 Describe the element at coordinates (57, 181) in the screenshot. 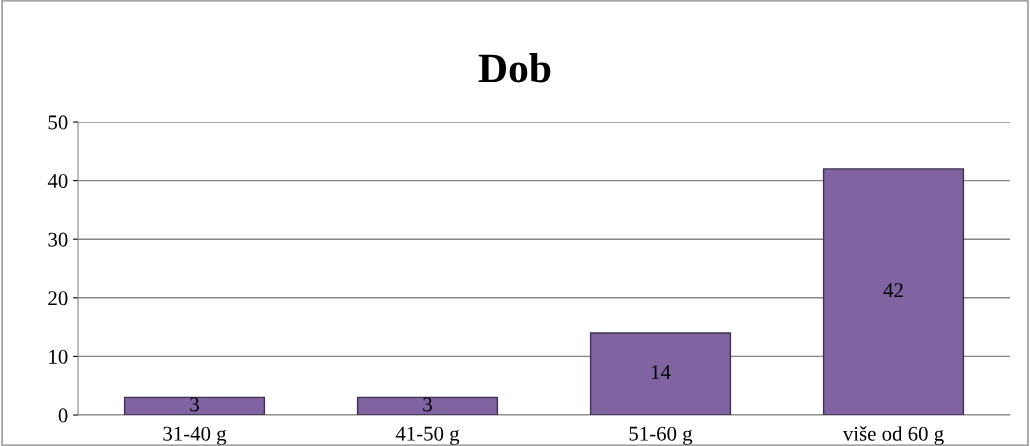

I see `y-tick-label: 40` at that location.